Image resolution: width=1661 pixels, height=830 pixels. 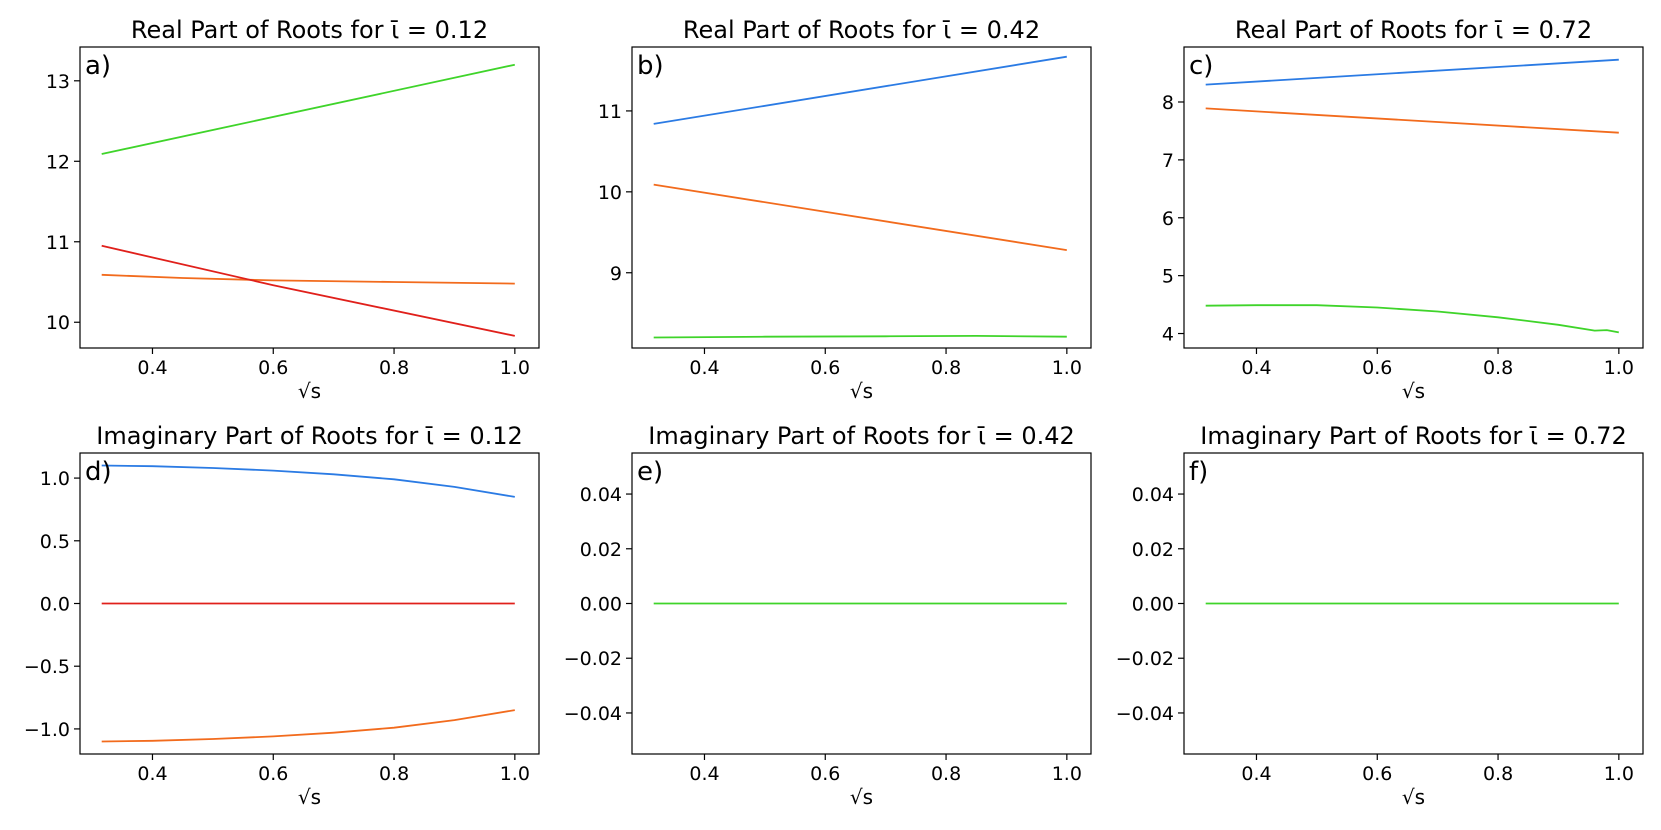 What do you see at coordinates (308, 290) in the screenshot?
I see `series-line-red` at bounding box center [308, 290].